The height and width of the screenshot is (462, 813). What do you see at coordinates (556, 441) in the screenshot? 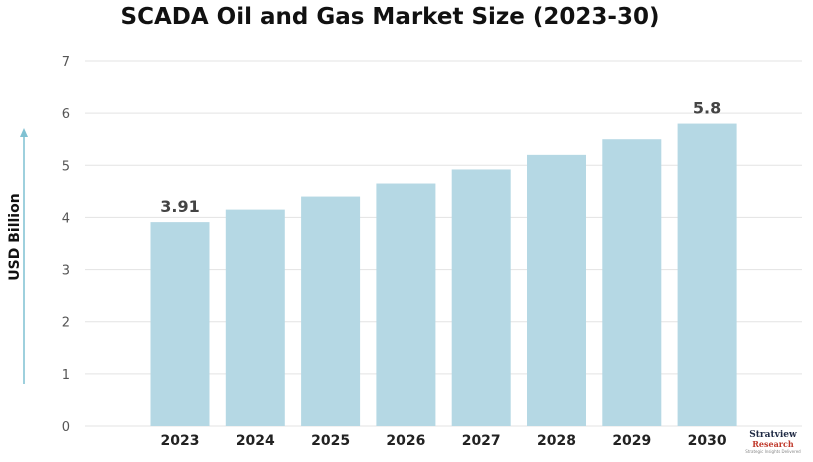
I see `x-tick-label: 2028` at bounding box center [556, 441].